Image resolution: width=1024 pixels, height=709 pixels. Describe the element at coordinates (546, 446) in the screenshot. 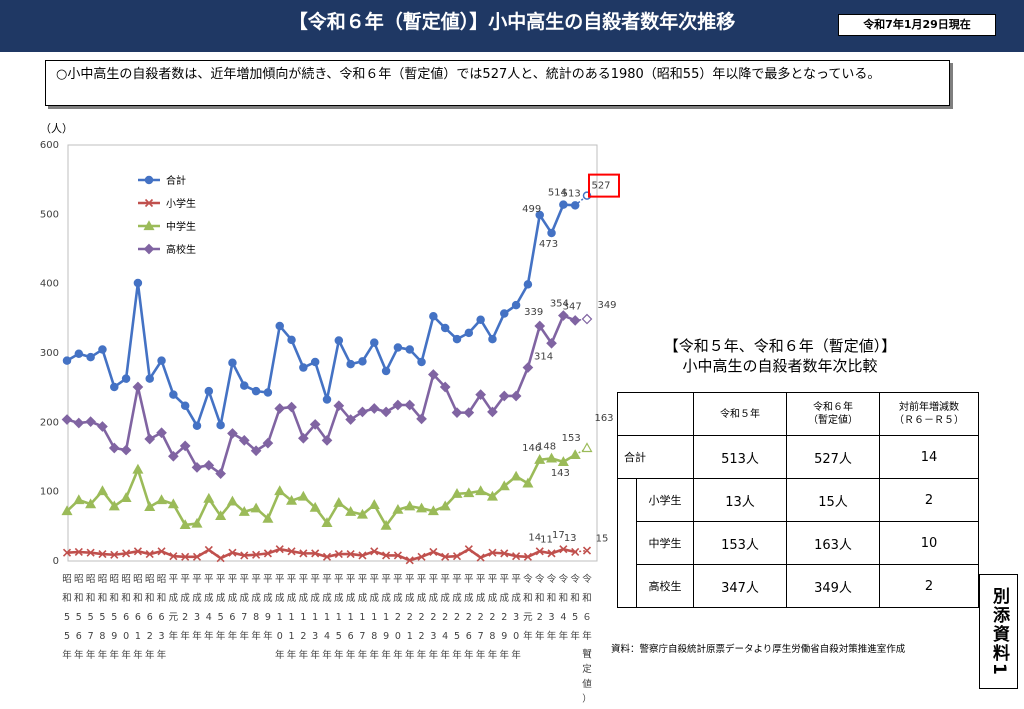

I see `data-label: 148` at that location.